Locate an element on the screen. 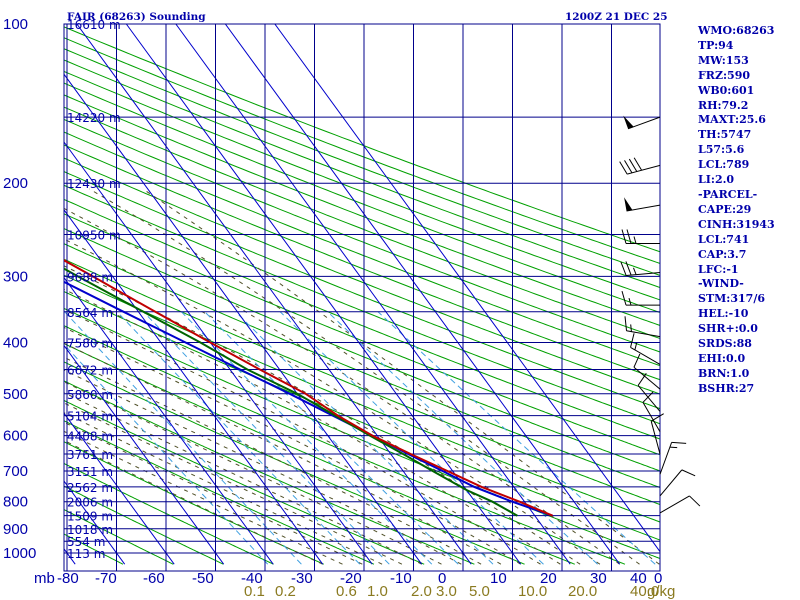 This screenshot has width=800, height=600. mixing-ratio-label: 0.6 is located at coordinates (346, 591).